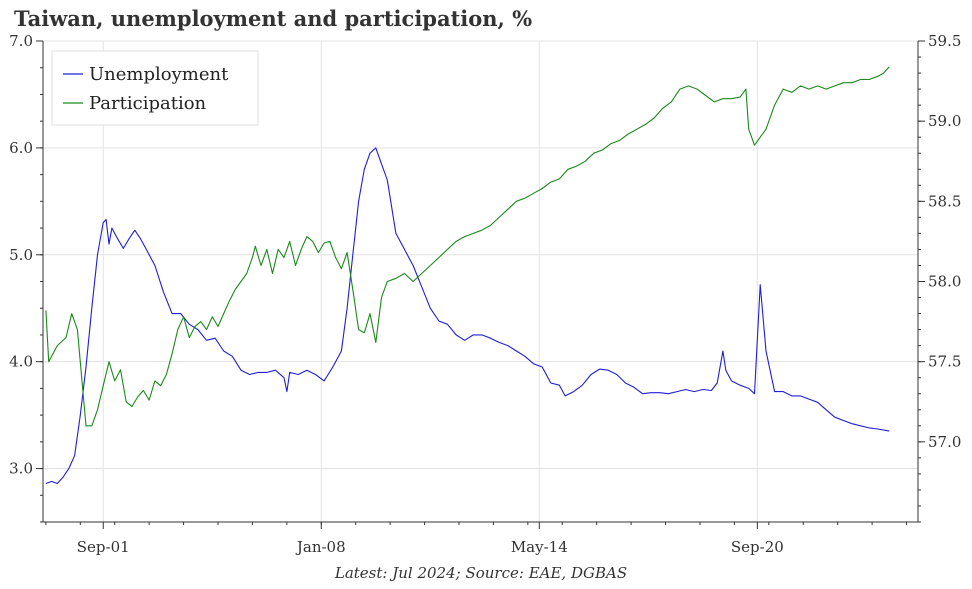 Image resolution: width=972 pixels, height=589 pixels. What do you see at coordinates (944, 41) in the screenshot?
I see `y-right-tick-label: 59.5` at bounding box center [944, 41].